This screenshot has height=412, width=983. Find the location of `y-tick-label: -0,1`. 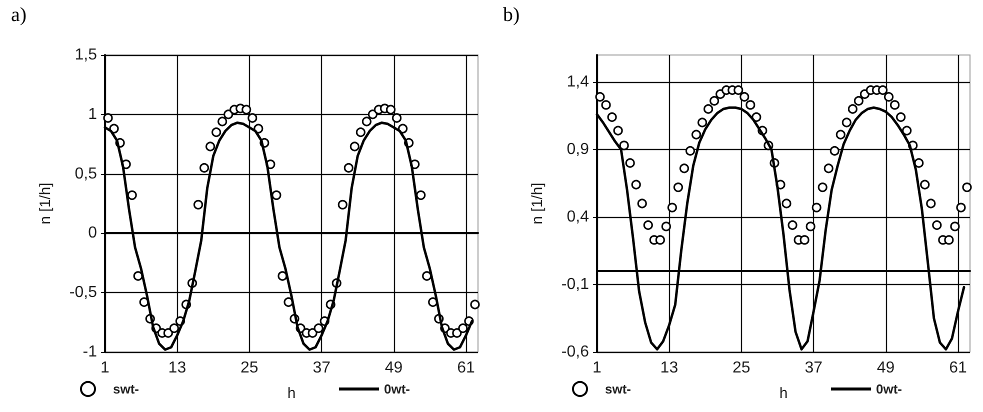

y-tick-label: -0,1 is located at coordinates (574, 284).